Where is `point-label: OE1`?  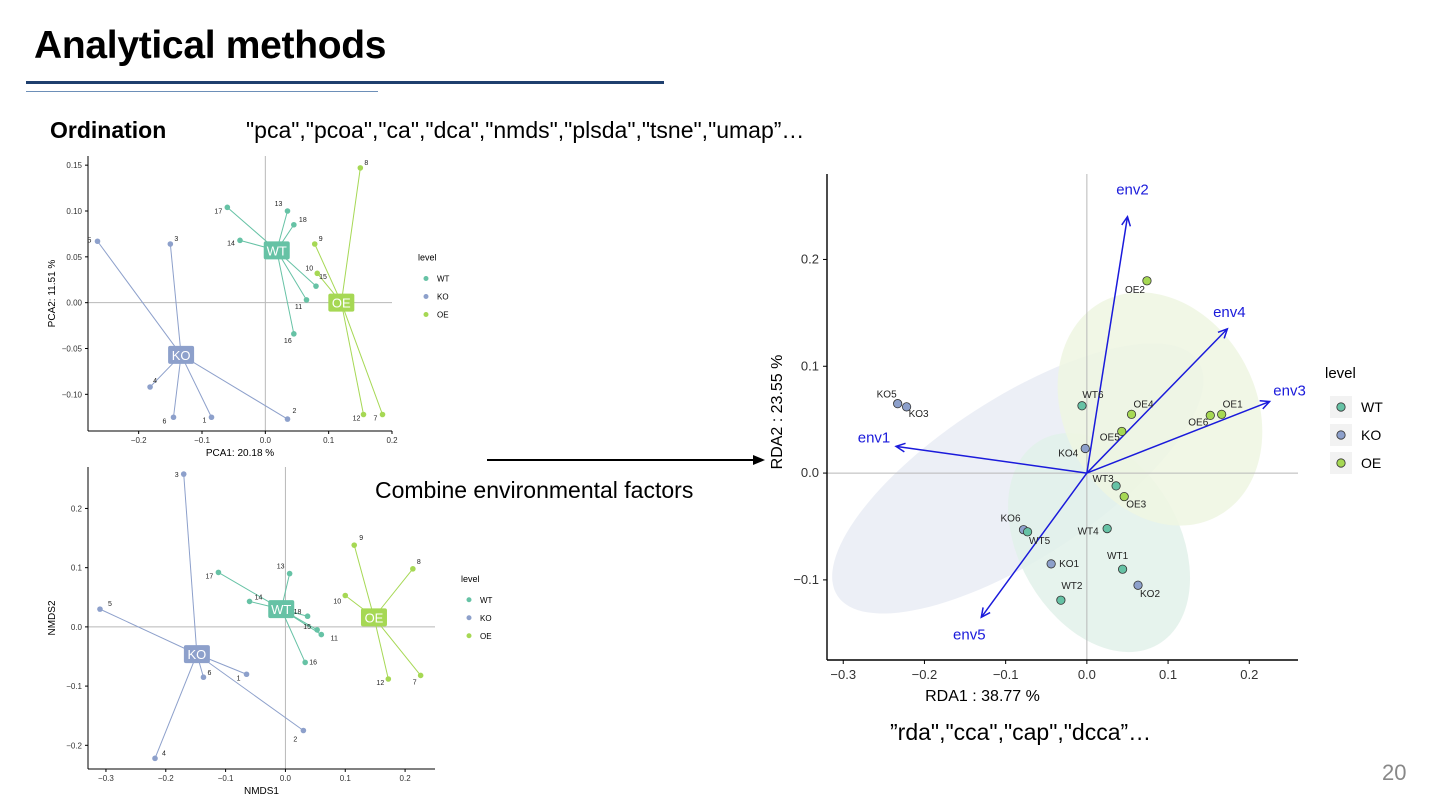
point-label: OE1 is located at coordinates (1233, 404).